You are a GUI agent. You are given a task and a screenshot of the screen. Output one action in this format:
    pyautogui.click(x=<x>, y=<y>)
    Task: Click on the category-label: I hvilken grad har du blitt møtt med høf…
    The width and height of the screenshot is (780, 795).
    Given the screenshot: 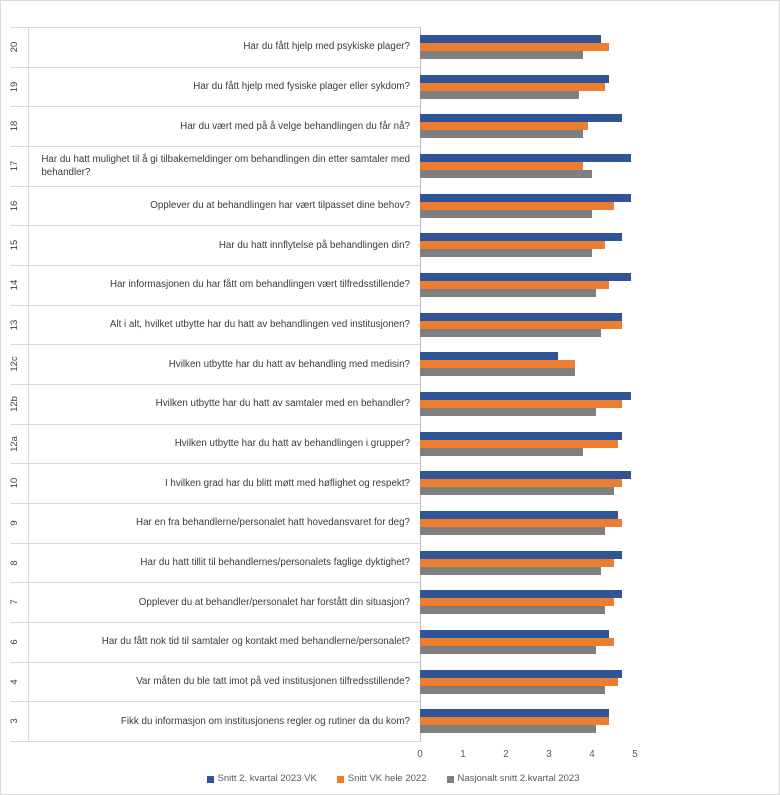 What is the action you would take?
    pyautogui.click(x=287, y=483)
    